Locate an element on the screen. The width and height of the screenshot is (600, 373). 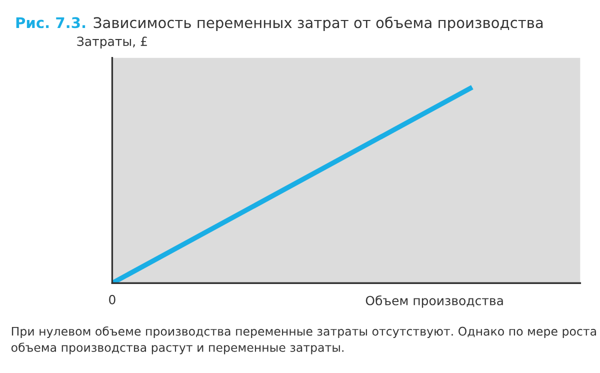
text: 0 is located at coordinates (112, 299).